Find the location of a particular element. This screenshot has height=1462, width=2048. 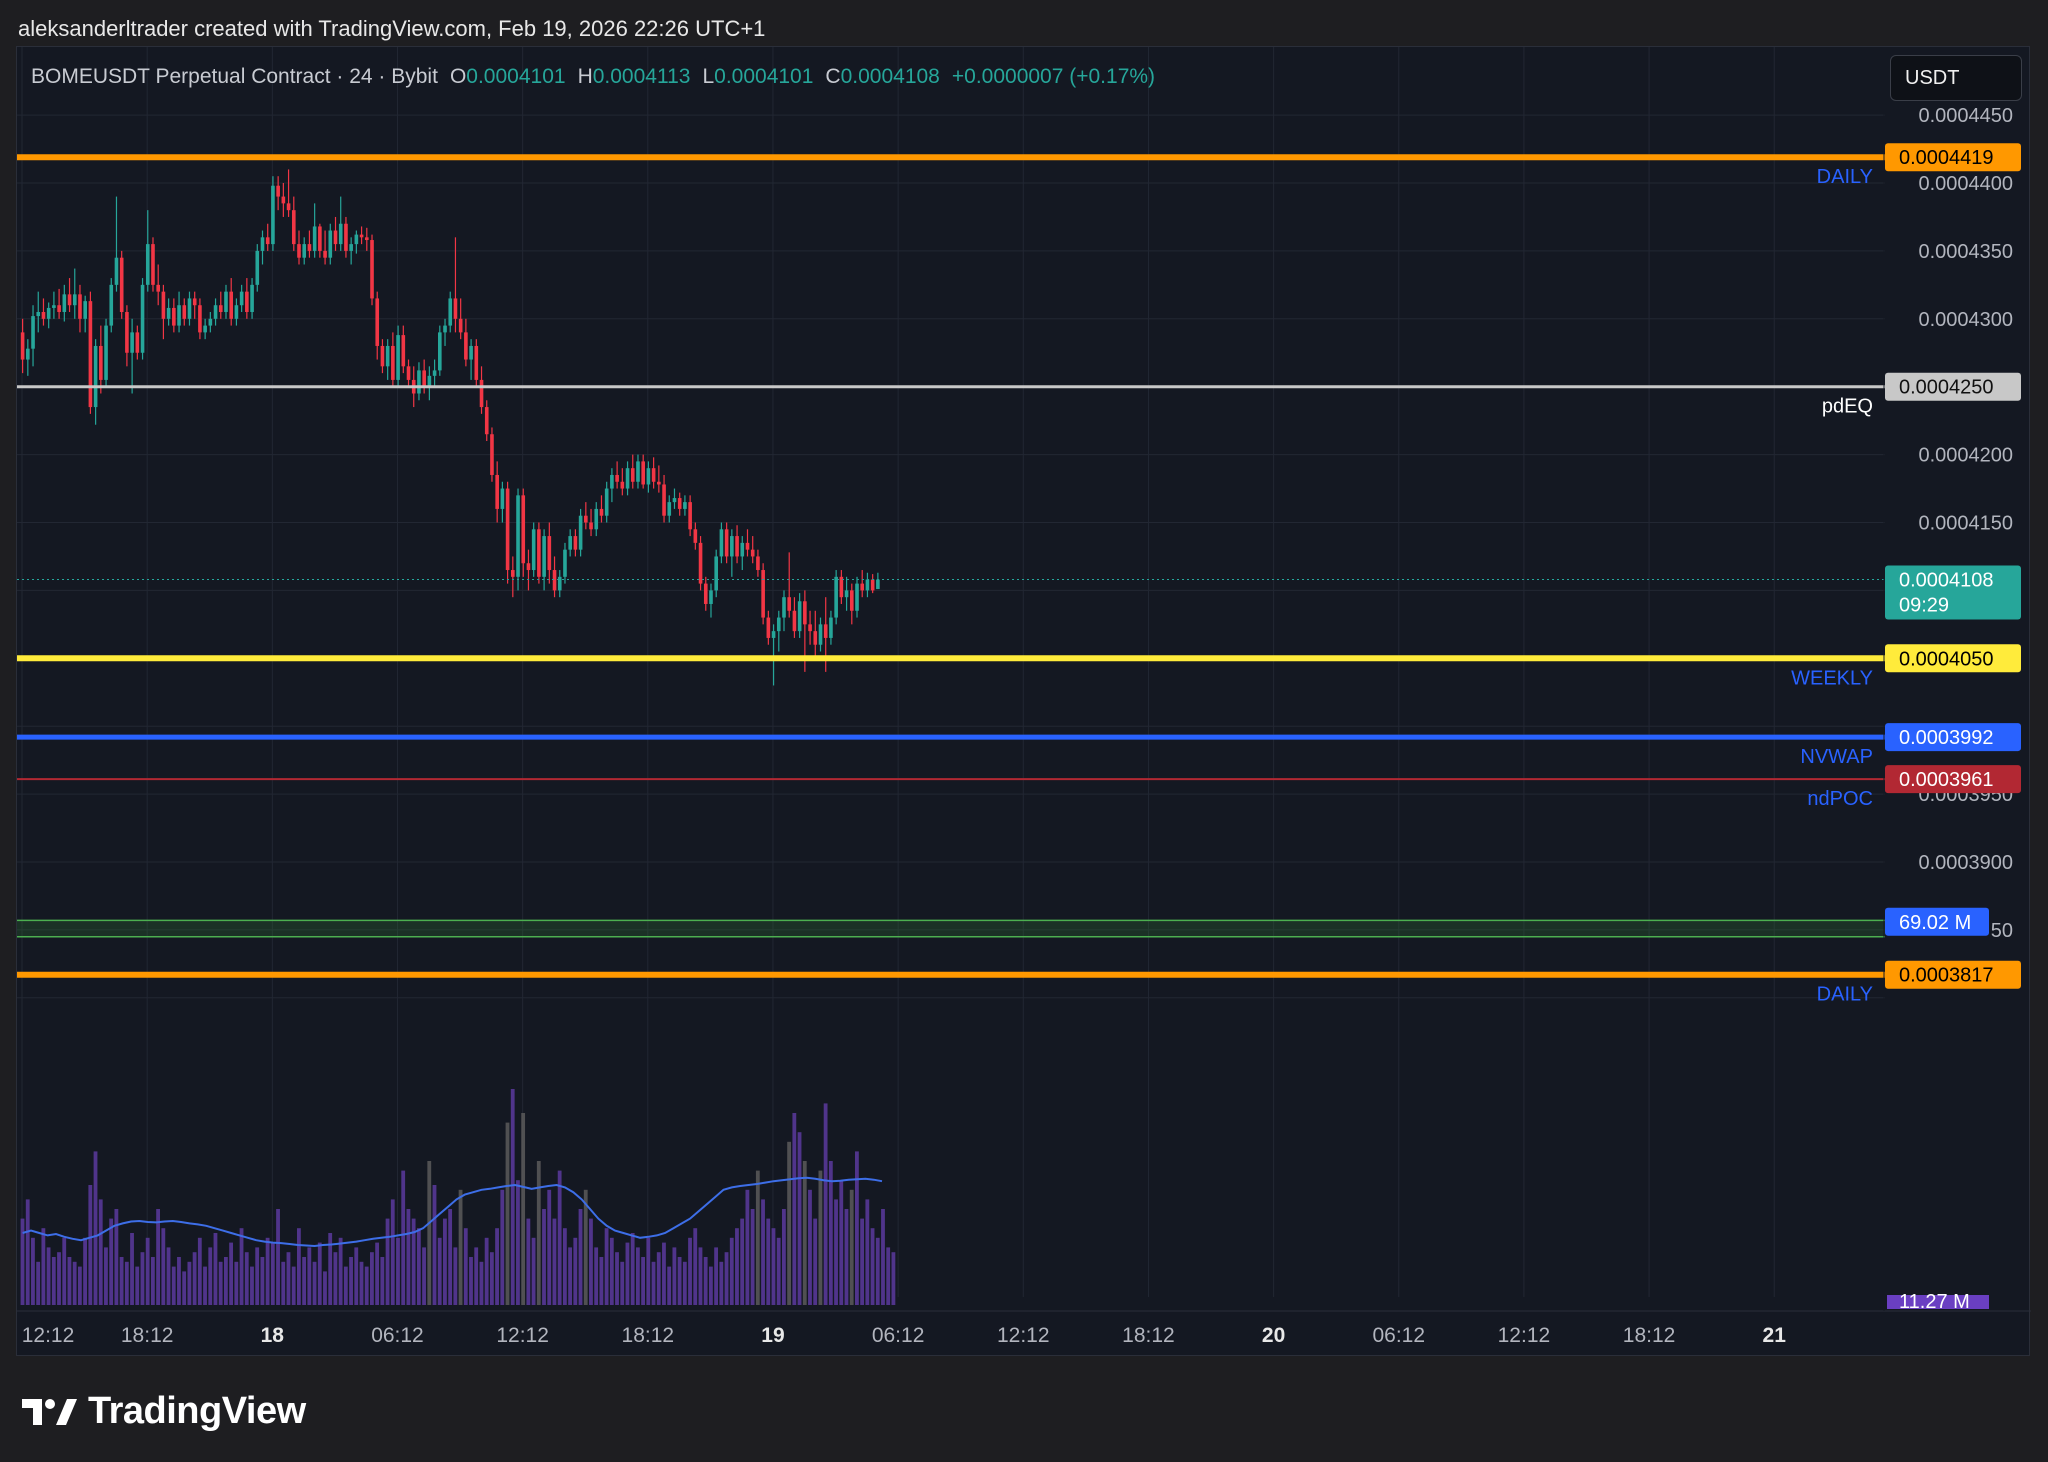

currency-button: USDT is located at coordinates (1956, 78).